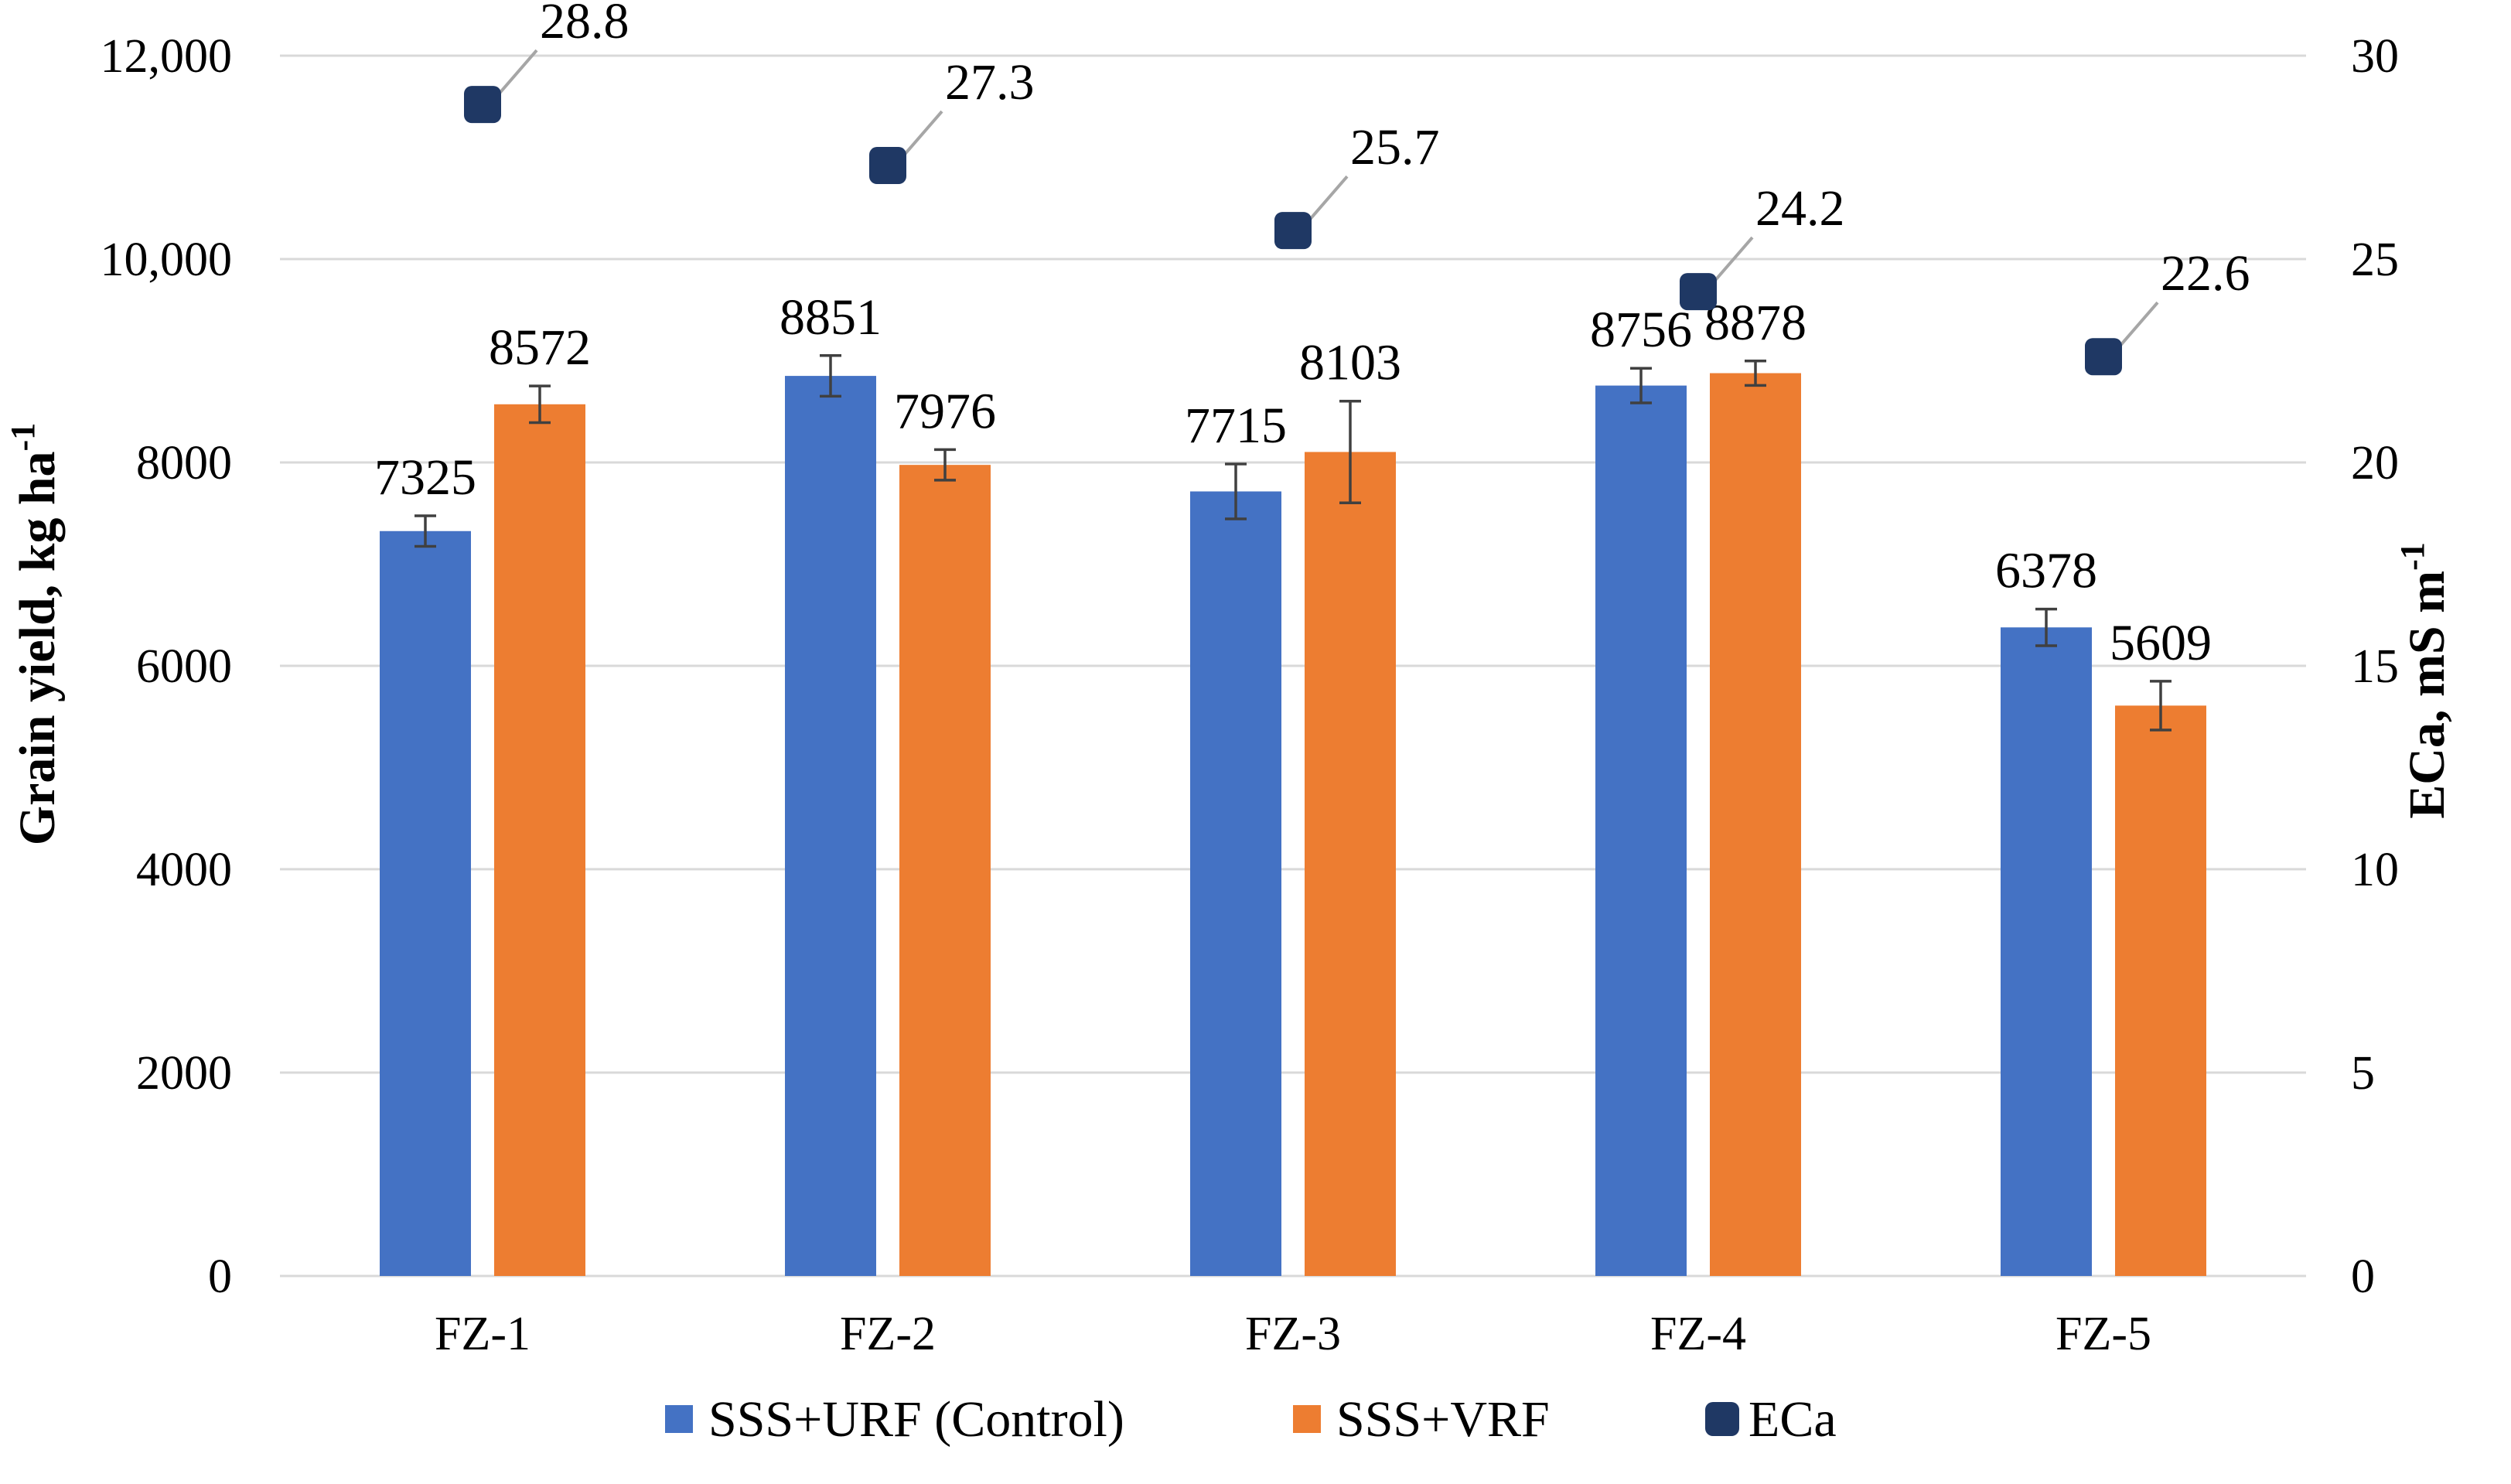  Describe the element at coordinates (2375, 260) in the screenshot. I see `right-axis-tick-label: 25` at that location.